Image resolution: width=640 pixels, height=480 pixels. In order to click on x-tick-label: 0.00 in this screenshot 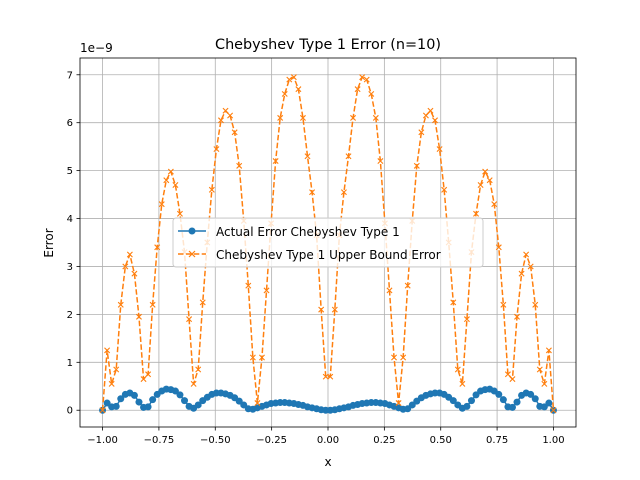, I will do `click(328, 440)`.